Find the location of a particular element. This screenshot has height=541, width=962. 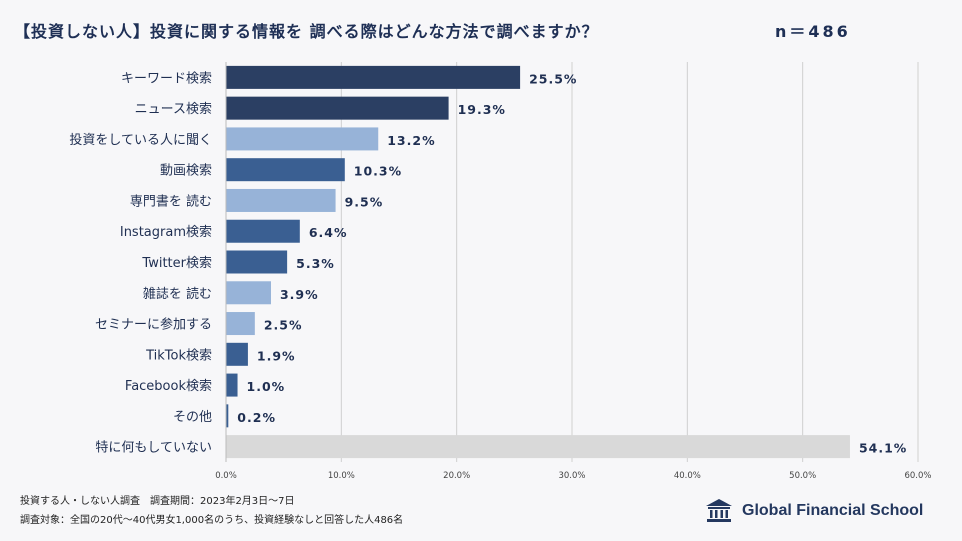

category-label: キーワード検索 is located at coordinates (166, 78).